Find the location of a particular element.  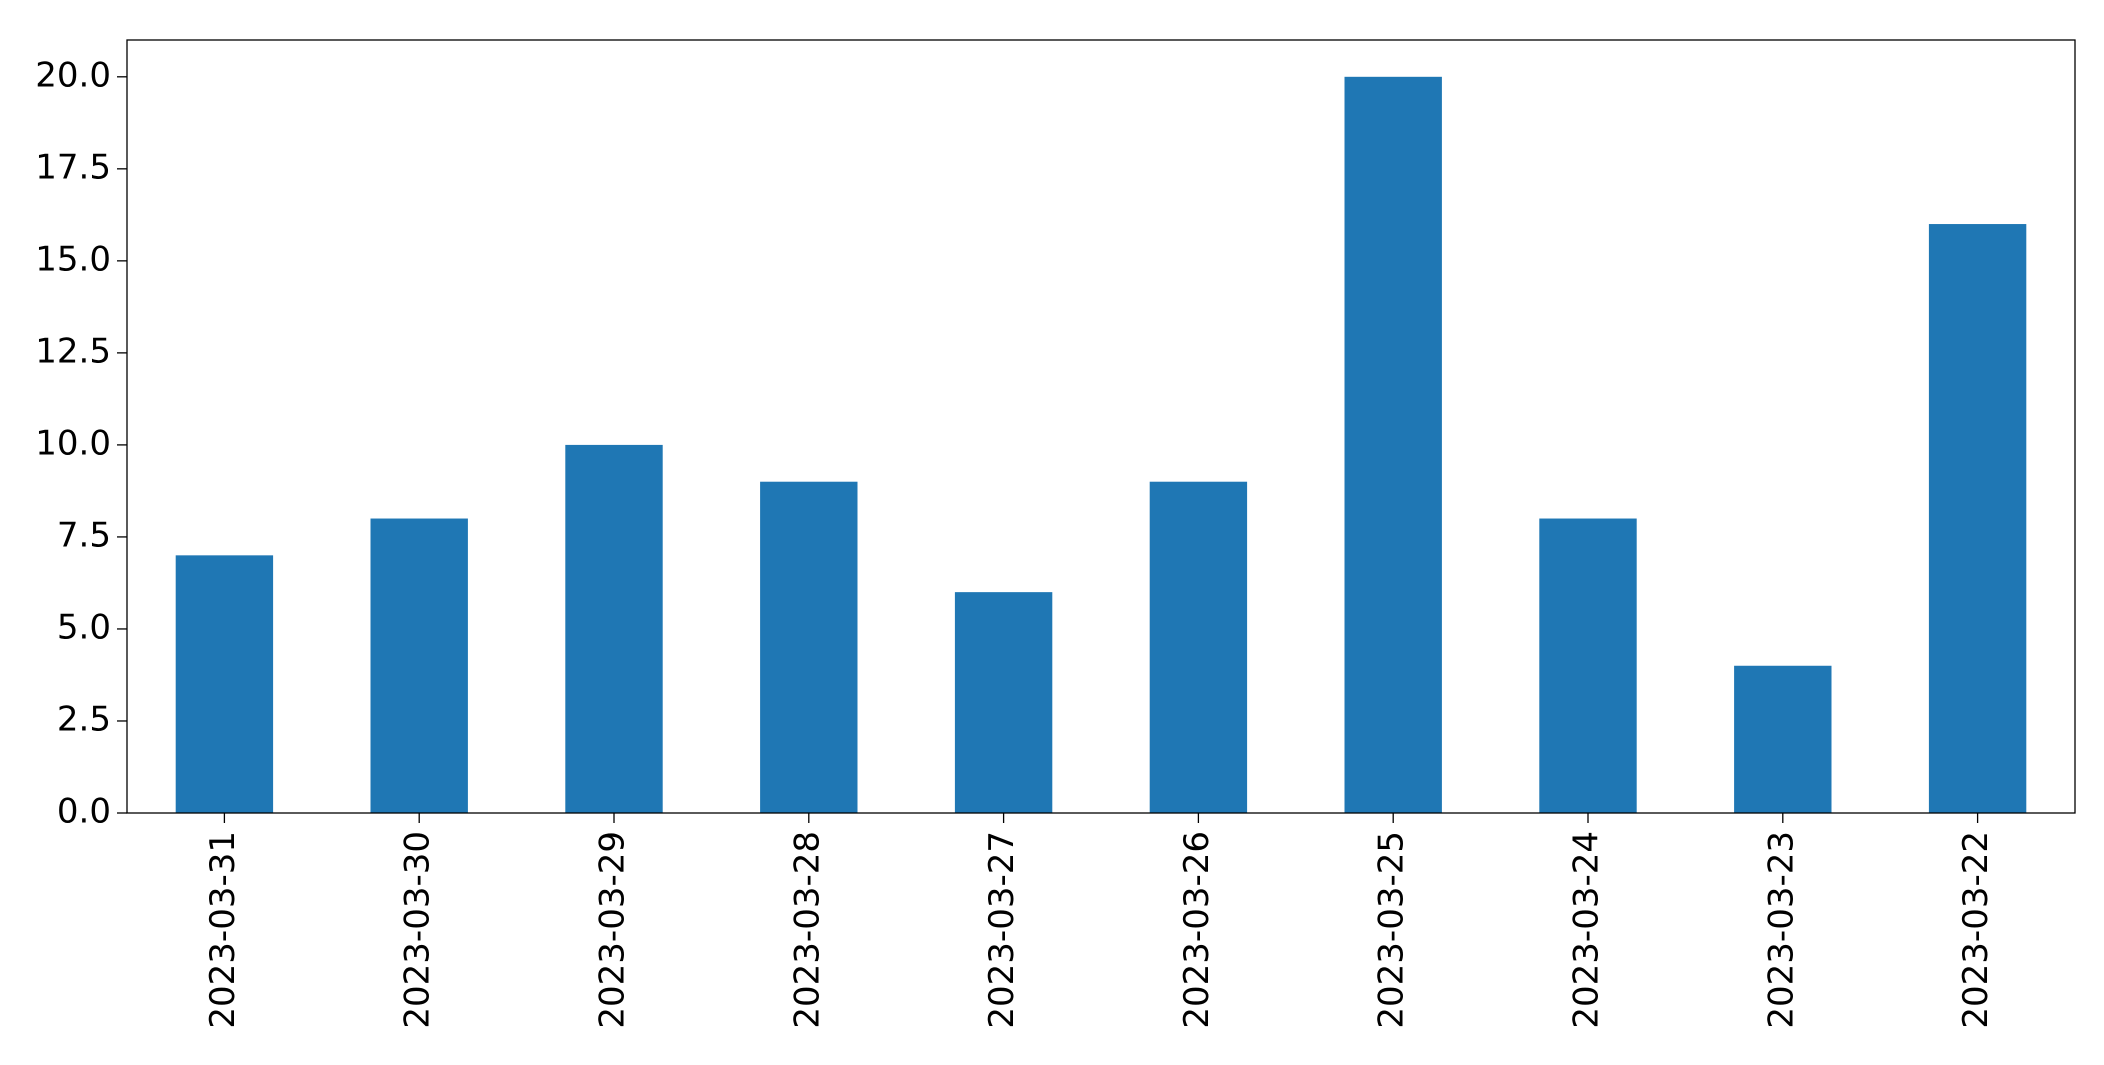

y-tick-label: 20.0 is located at coordinates (73, 75).